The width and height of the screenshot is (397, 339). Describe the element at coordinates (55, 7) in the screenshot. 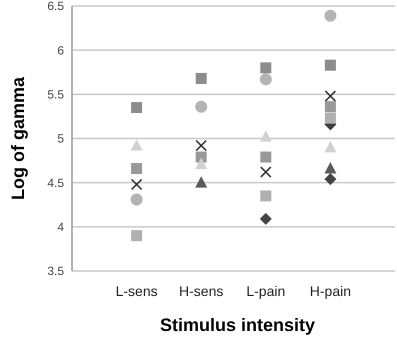

I see `y-tick-label: 6.5` at that location.